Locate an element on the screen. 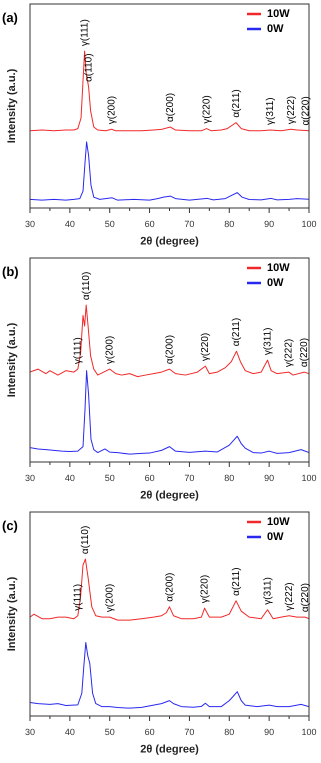 The image size is (321, 763). chart-title: (a) is located at coordinates (10, 18).